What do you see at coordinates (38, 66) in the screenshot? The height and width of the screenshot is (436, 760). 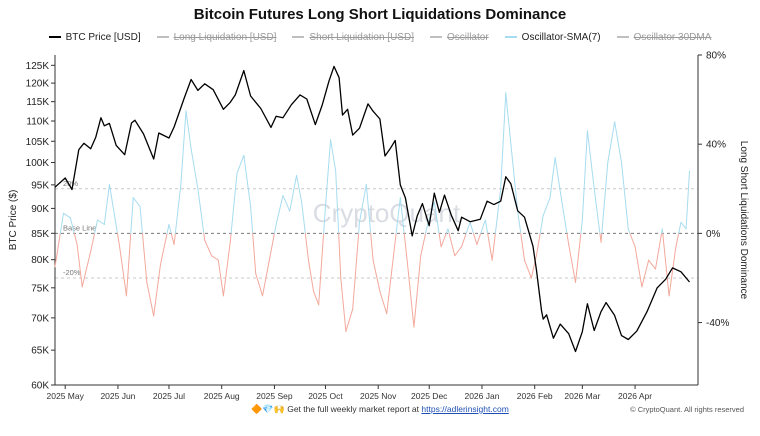 I see `left-axis-tick-label: 125K` at bounding box center [38, 66].